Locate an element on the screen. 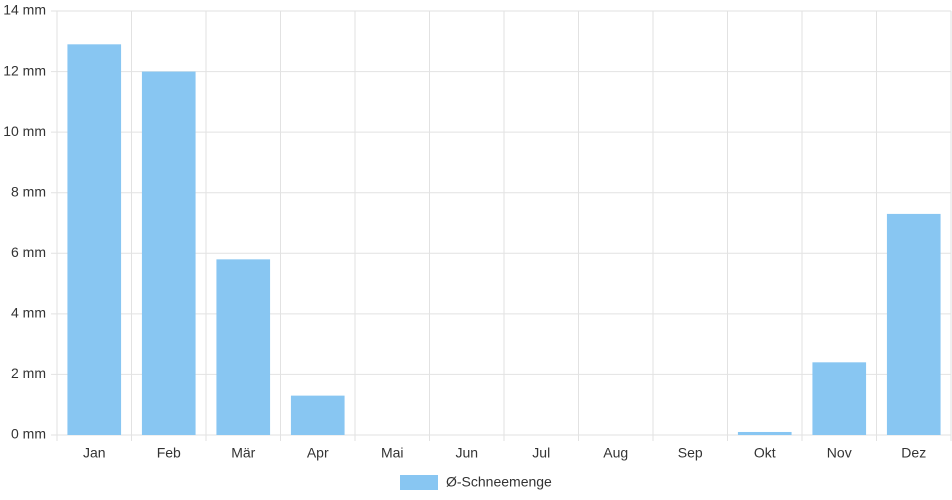 The height and width of the screenshot is (500, 952). x-tick-label: Mär is located at coordinates (243, 453).